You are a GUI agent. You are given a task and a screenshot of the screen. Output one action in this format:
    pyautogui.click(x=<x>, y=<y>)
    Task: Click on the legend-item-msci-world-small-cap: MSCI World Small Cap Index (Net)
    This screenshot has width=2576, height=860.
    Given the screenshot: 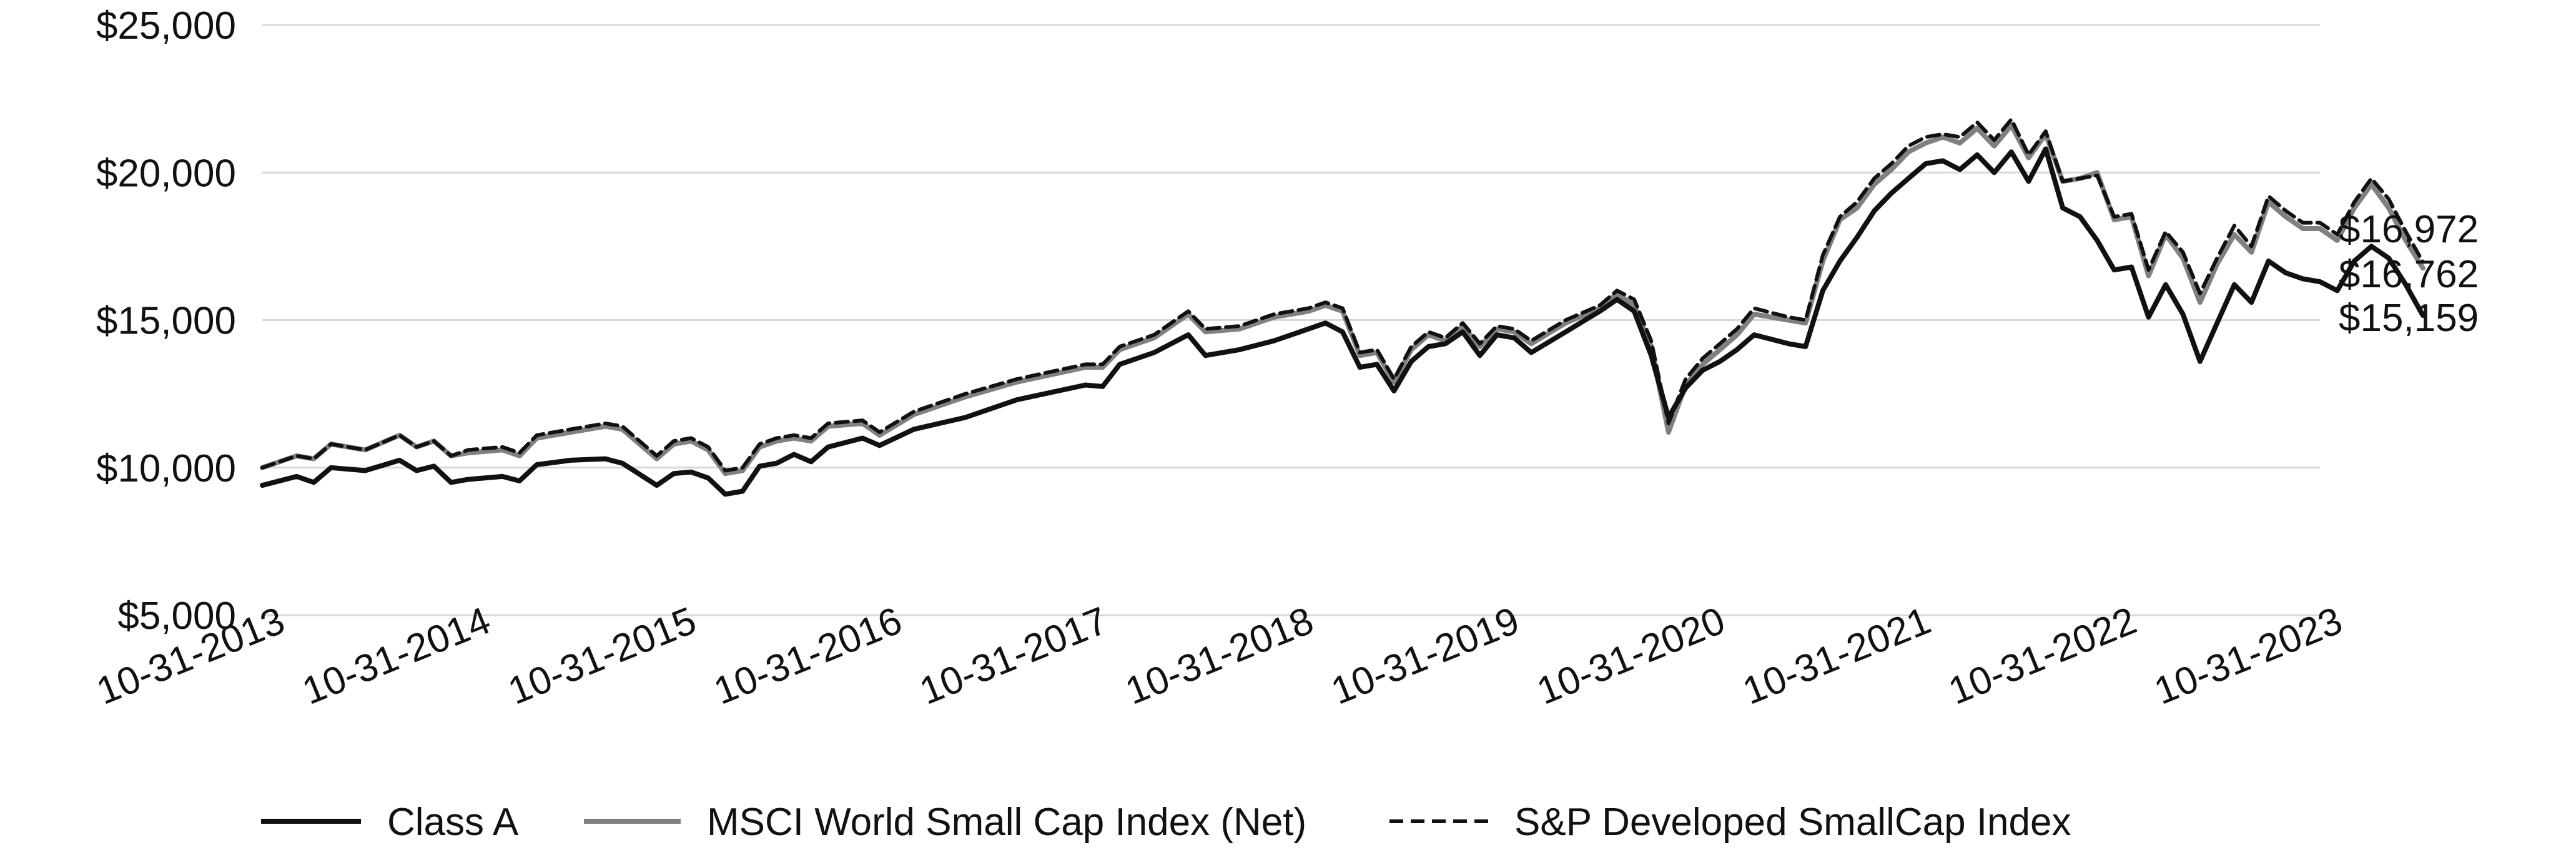 What is the action you would take?
    pyautogui.click(x=945, y=822)
    